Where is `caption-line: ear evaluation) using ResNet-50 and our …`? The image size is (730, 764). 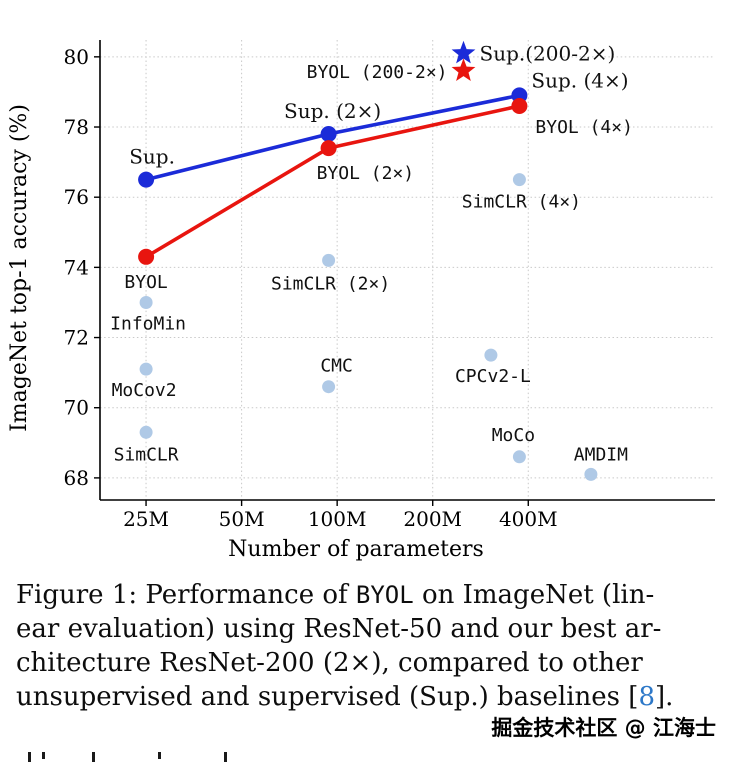 caption-line: ear evaluation) using ResNet-50 and our … is located at coordinates (368, 629).